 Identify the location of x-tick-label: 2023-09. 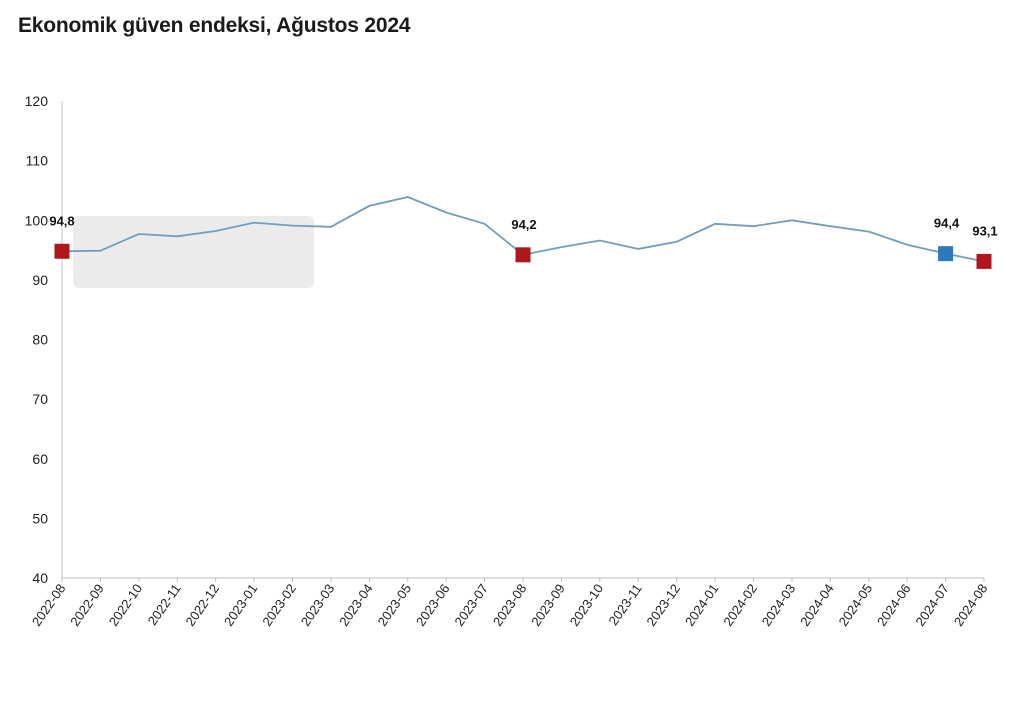
(548, 605).